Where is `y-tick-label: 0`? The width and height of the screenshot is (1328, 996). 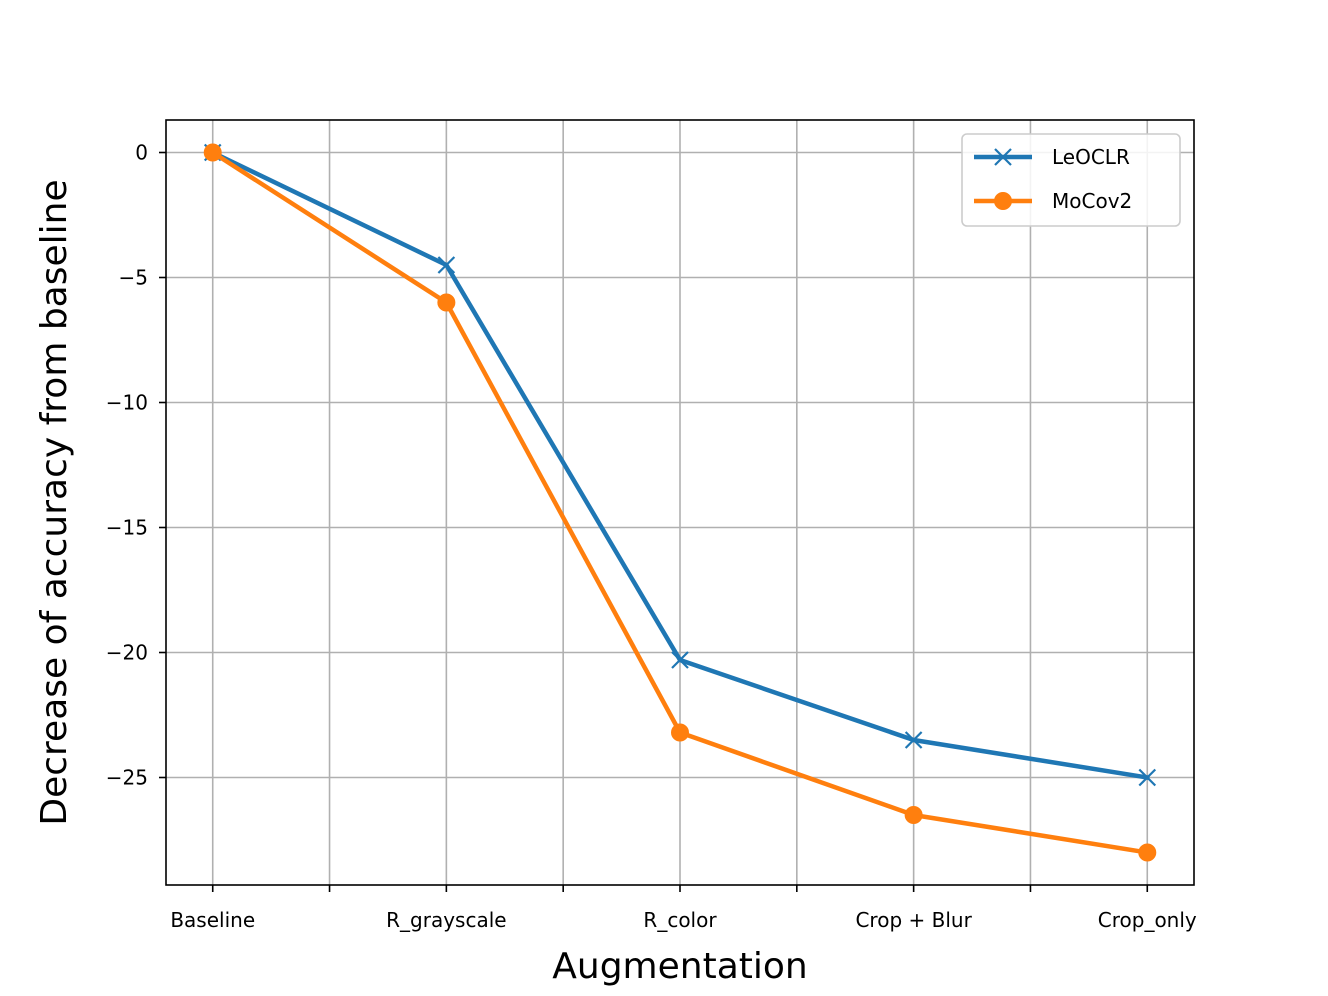 y-tick-label: 0 is located at coordinates (141, 153).